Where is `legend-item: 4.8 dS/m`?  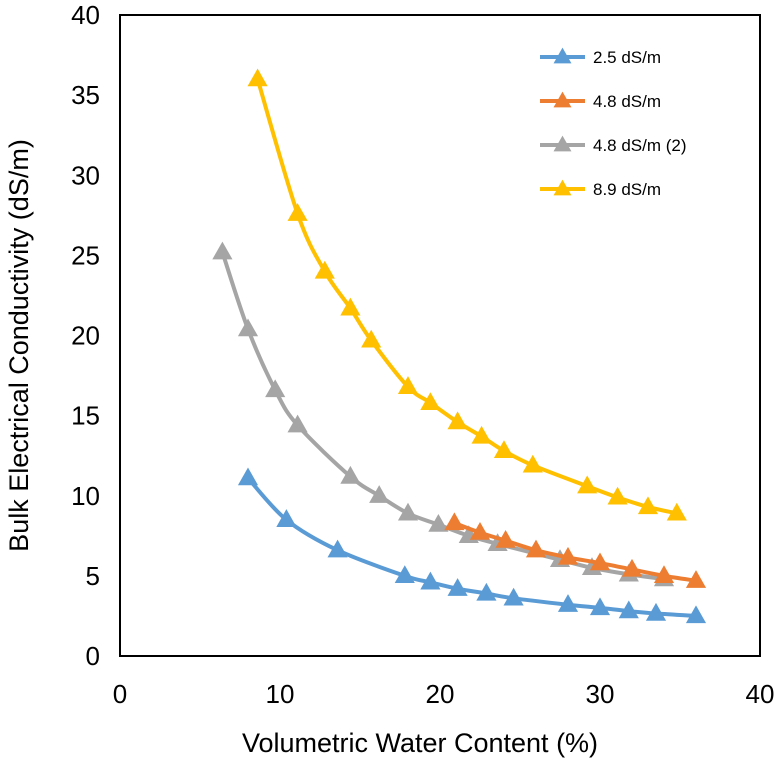
legend-item: 4.8 dS/m is located at coordinates (600, 101).